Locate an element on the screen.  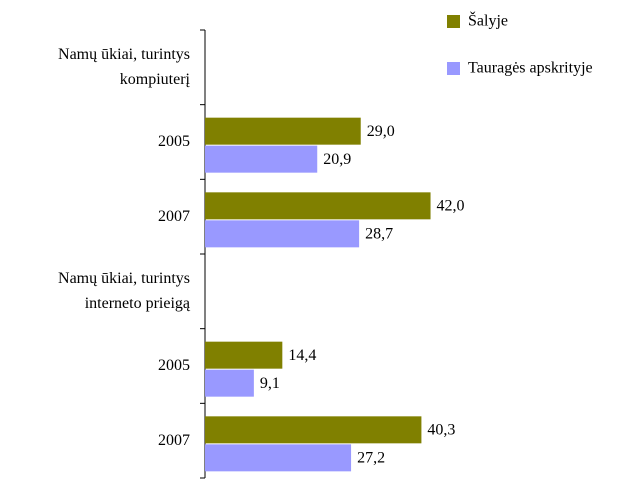
value-label: 29,0 is located at coordinates (381, 131).